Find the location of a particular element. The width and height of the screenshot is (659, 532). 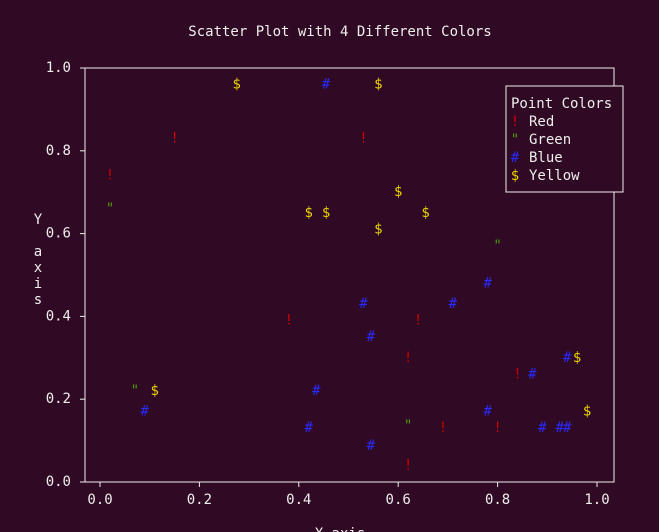

y-tick-label: 0.4 is located at coordinates (58, 316).